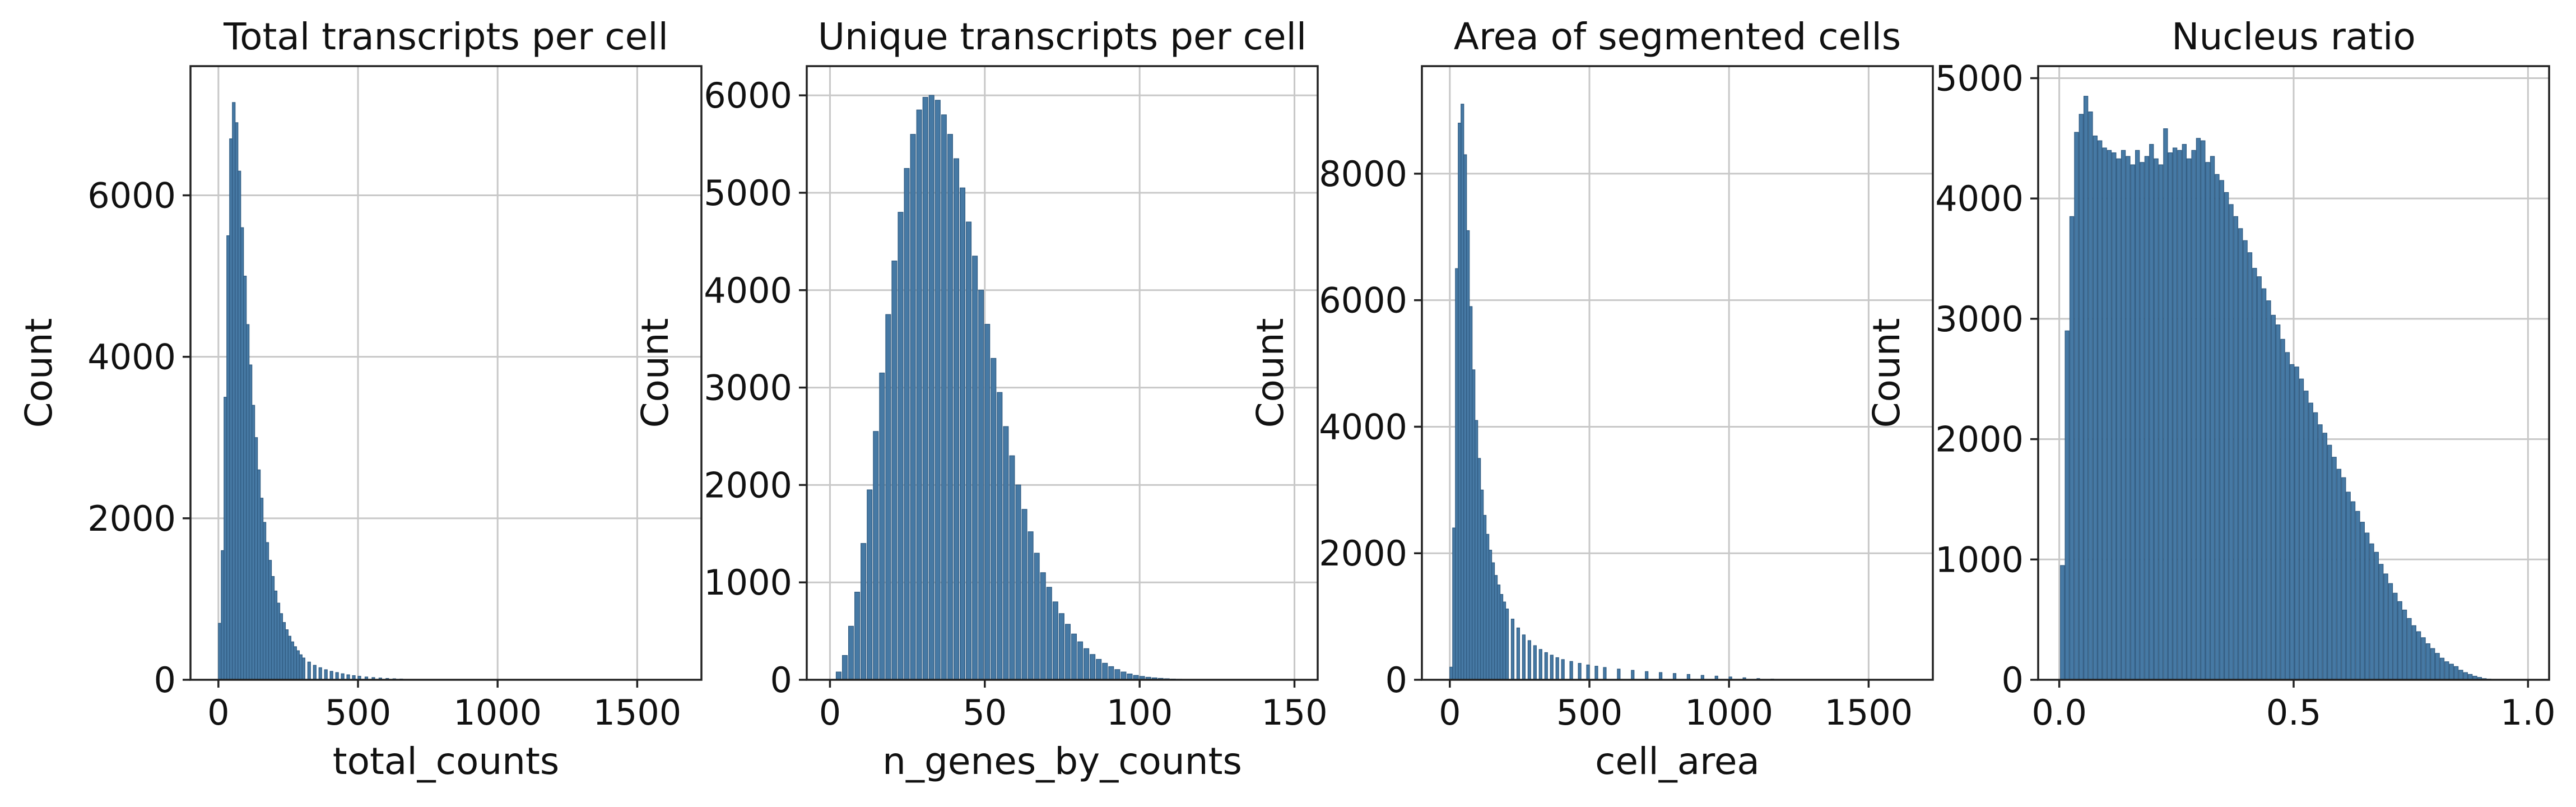  I want to click on chart-title: Unique transcripts per cell, so click(1062, 36).